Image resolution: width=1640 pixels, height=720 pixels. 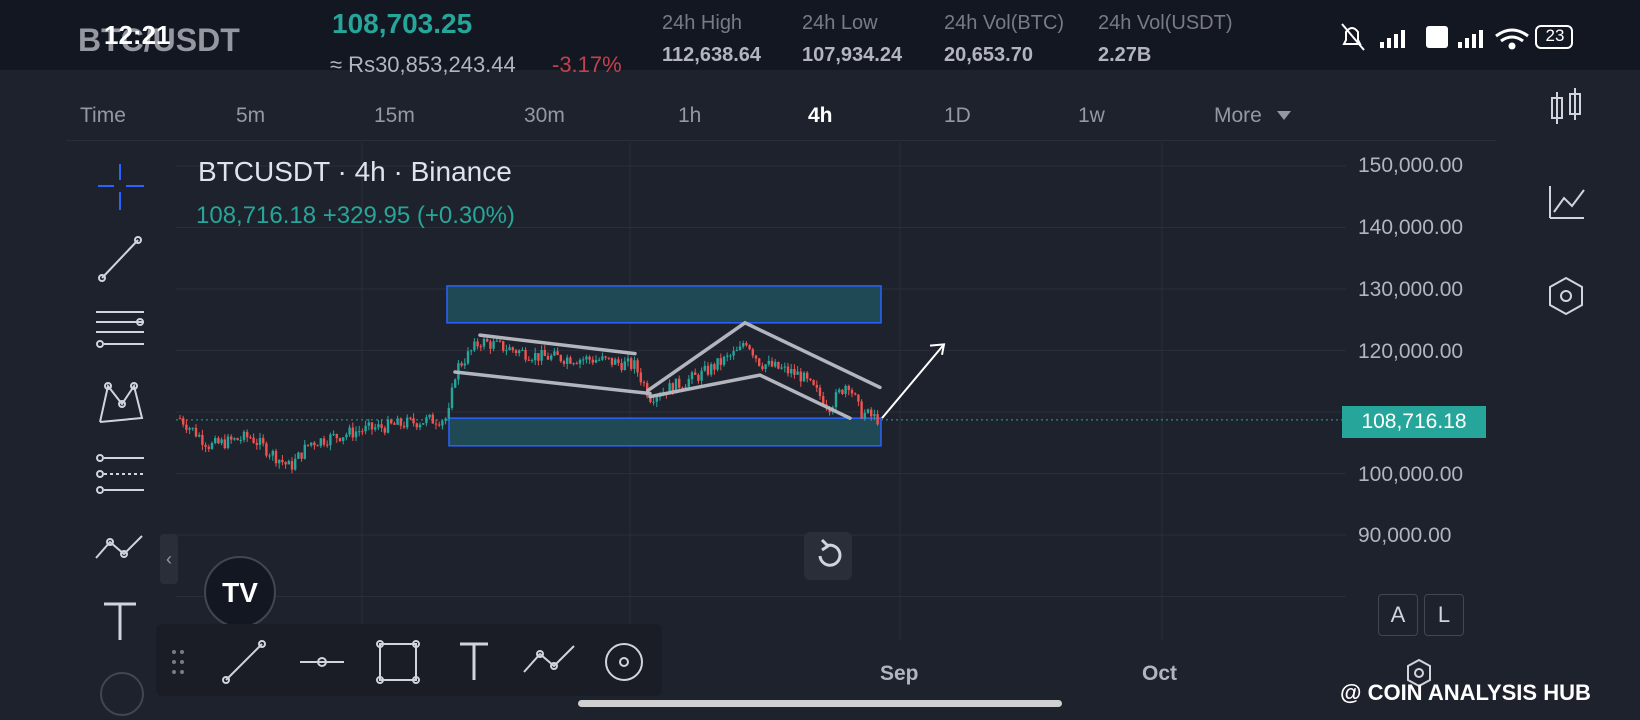 What do you see at coordinates (169, 559) in the screenshot?
I see `collapse-toolbar-button: ‹` at bounding box center [169, 559].